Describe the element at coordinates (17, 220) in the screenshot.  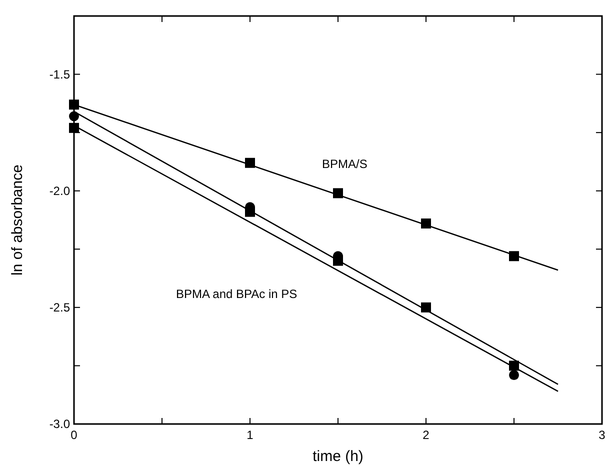
I see `y-axis-title: ln of absorbance` at that location.